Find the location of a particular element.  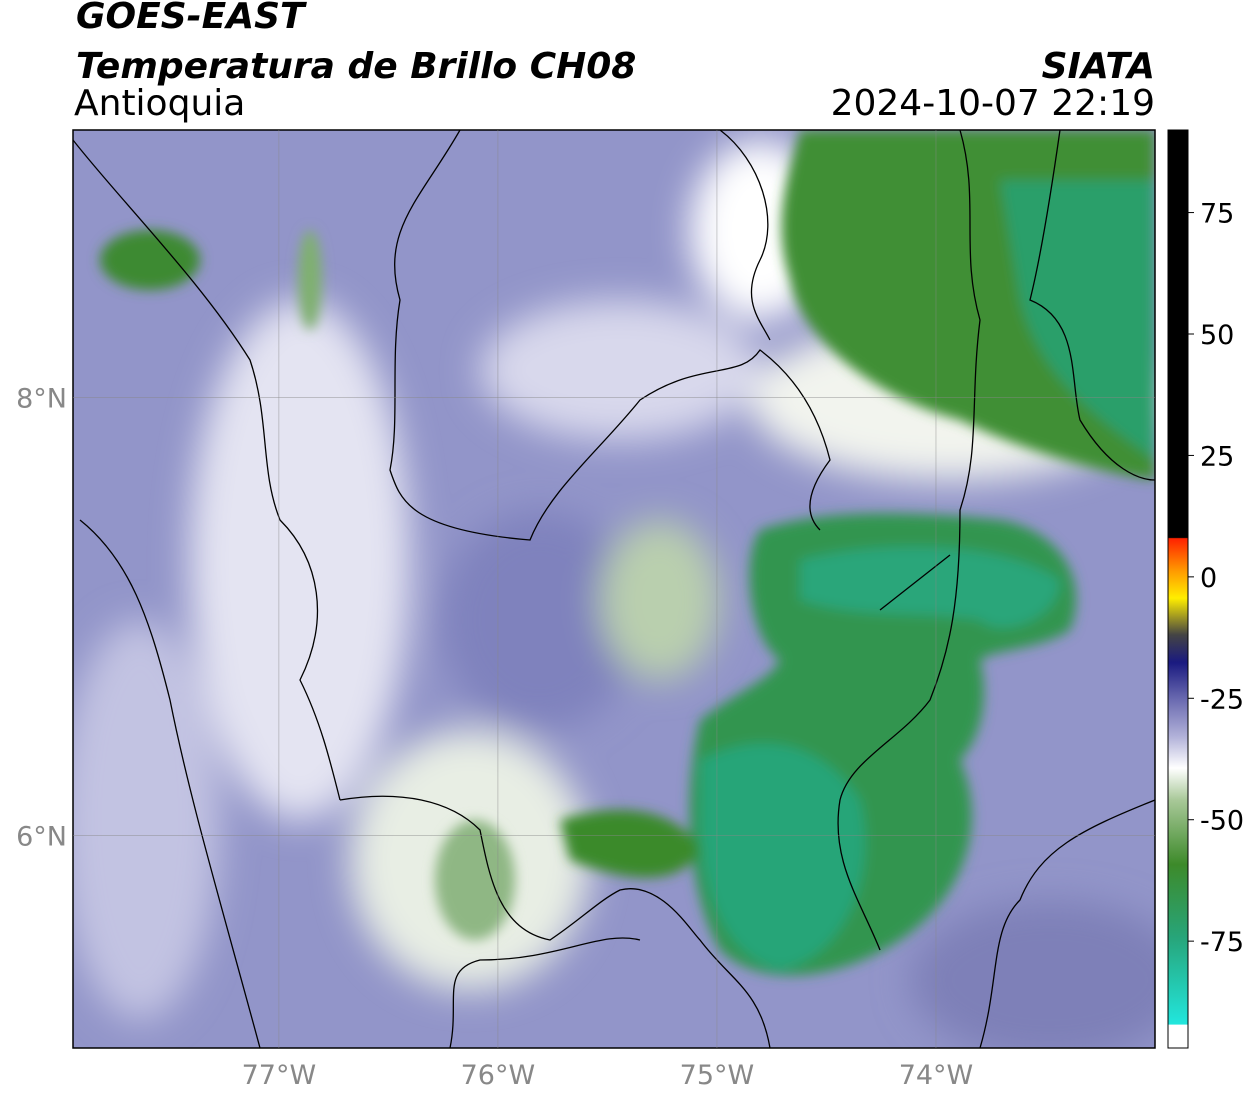

lon-tick-label: 77°W is located at coordinates (279, 1075).